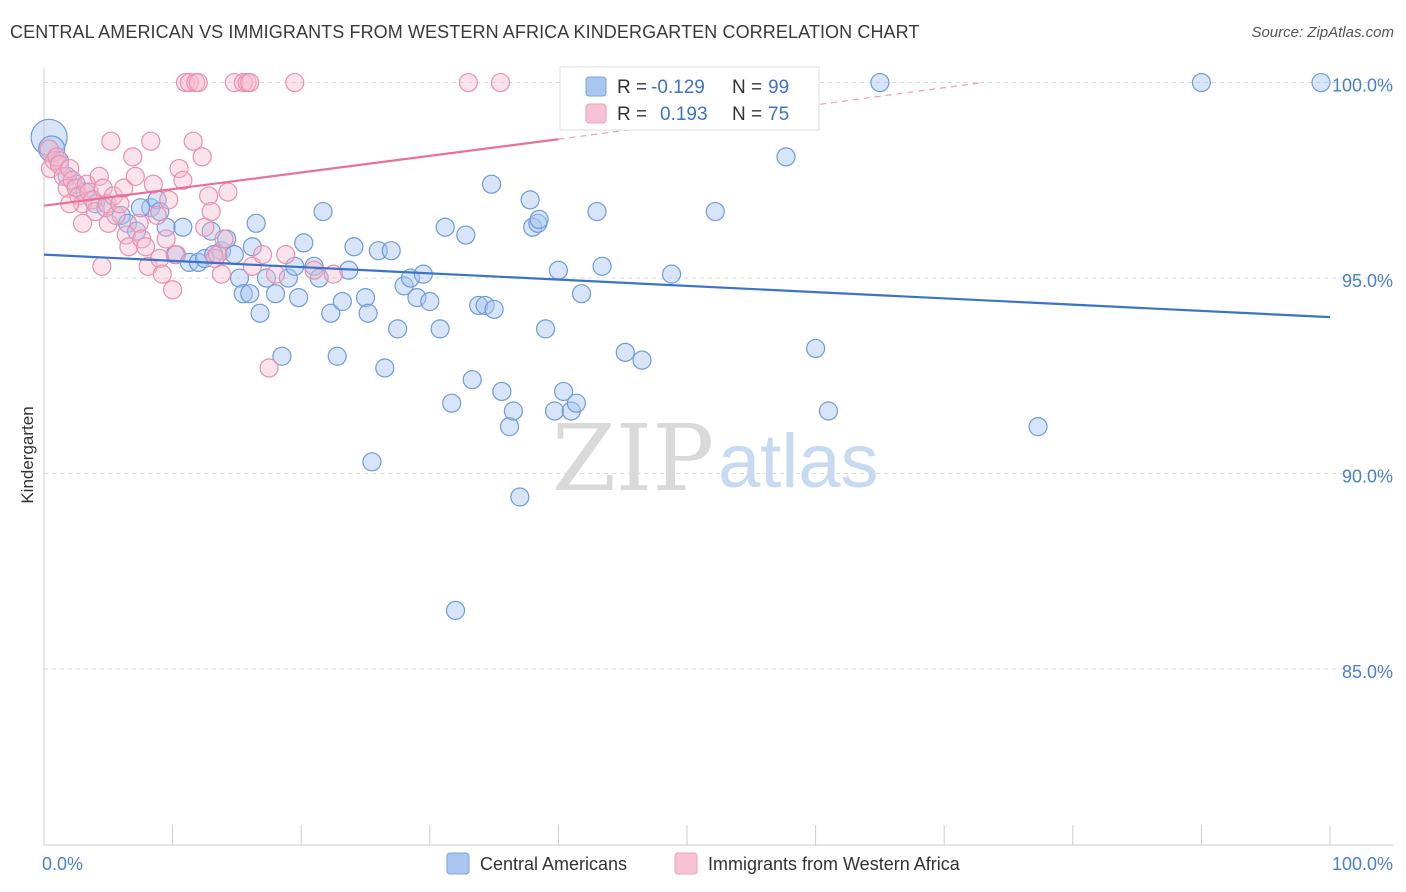 The image size is (1406, 892). Describe the element at coordinates (798, 461) in the screenshot. I see `watermark-atlas: atlas` at that location.